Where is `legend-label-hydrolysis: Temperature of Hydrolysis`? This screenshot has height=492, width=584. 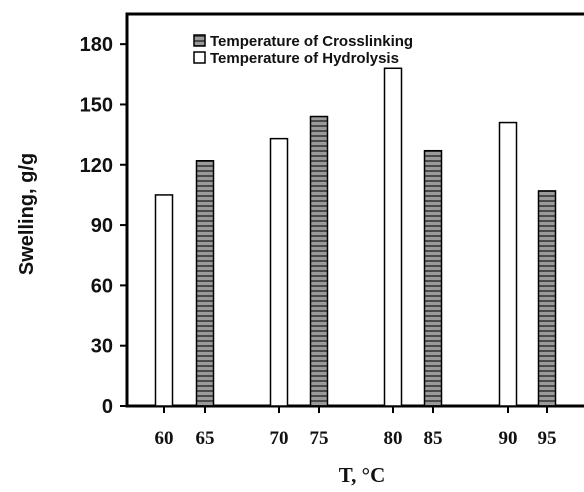 legend-label-hydrolysis: Temperature of Hydrolysis is located at coordinates (304, 58).